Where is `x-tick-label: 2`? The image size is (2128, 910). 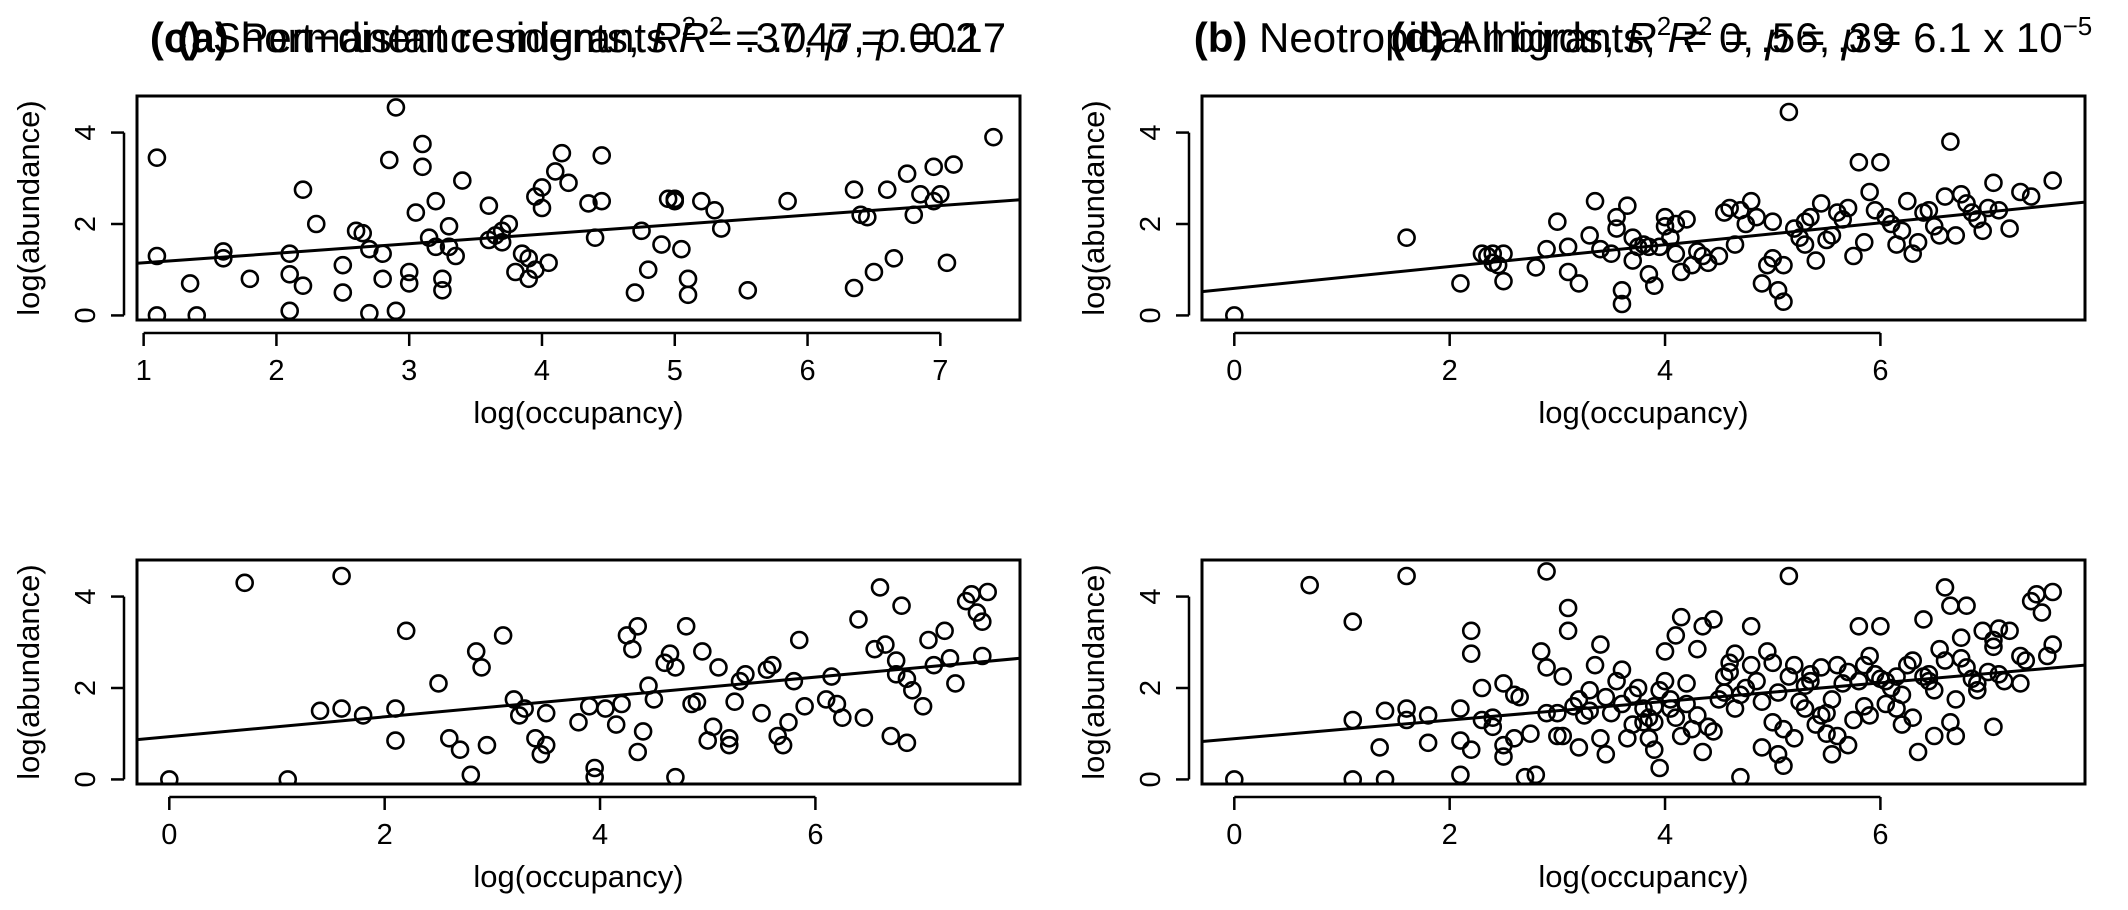 x-tick-label: 2 is located at coordinates (1450, 835).